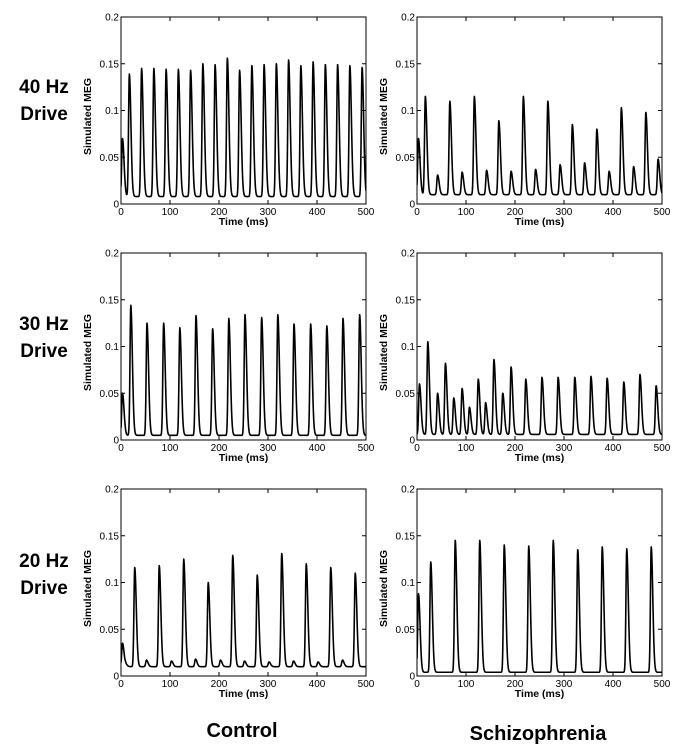 The width and height of the screenshot is (678, 745). I want to click on row-label-30hz-line1: 30 Hz, so click(44, 324).